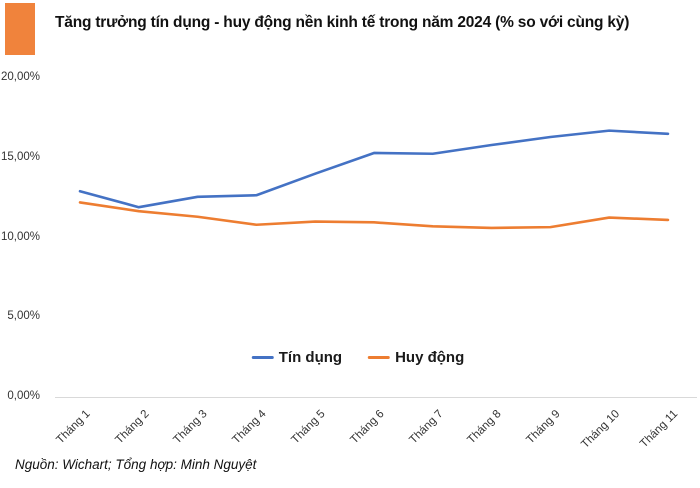 This screenshot has width=700, height=488. What do you see at coordinates (20, 156) in the screenshot?
I see `y-axis-label: 15,00%` at bounding box center [20, 156].